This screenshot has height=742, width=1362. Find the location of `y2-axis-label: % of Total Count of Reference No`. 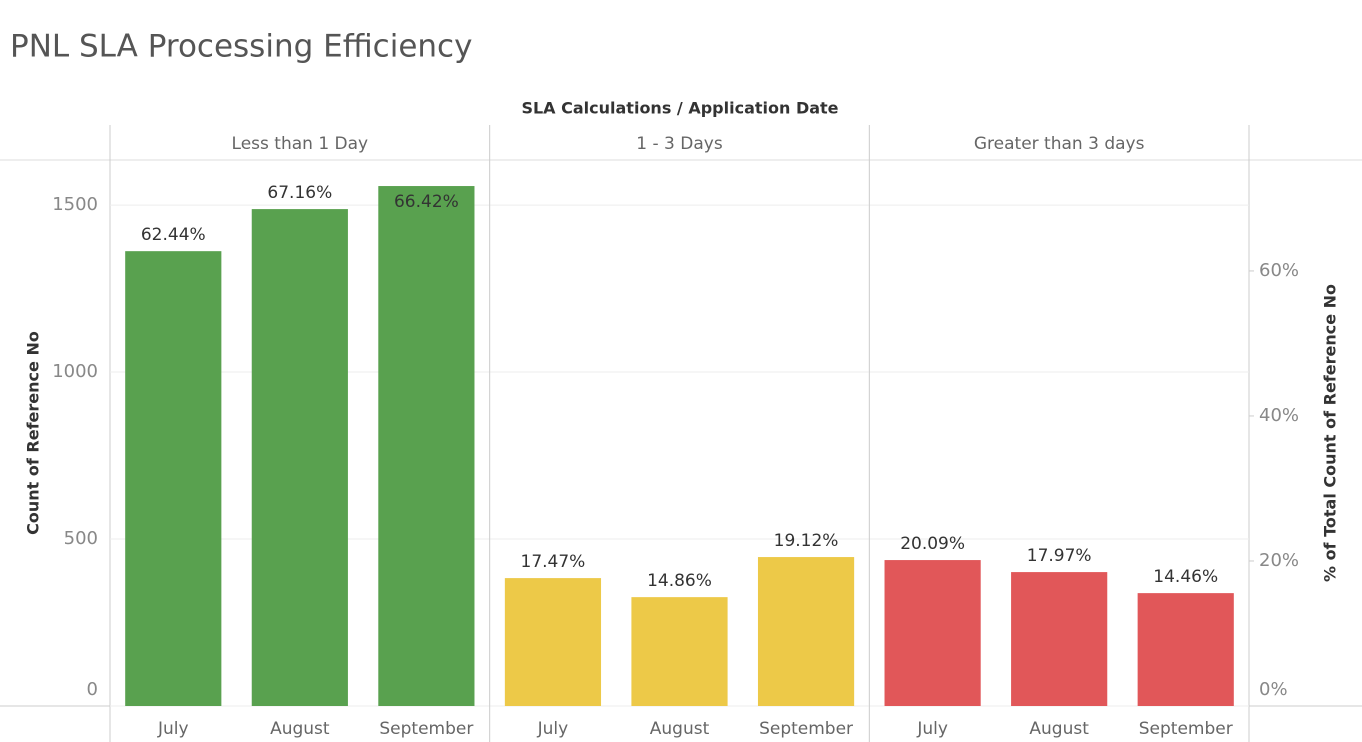

y2-axis-label: % of Total Count of Reference No is located at coordinates (1330, 433).